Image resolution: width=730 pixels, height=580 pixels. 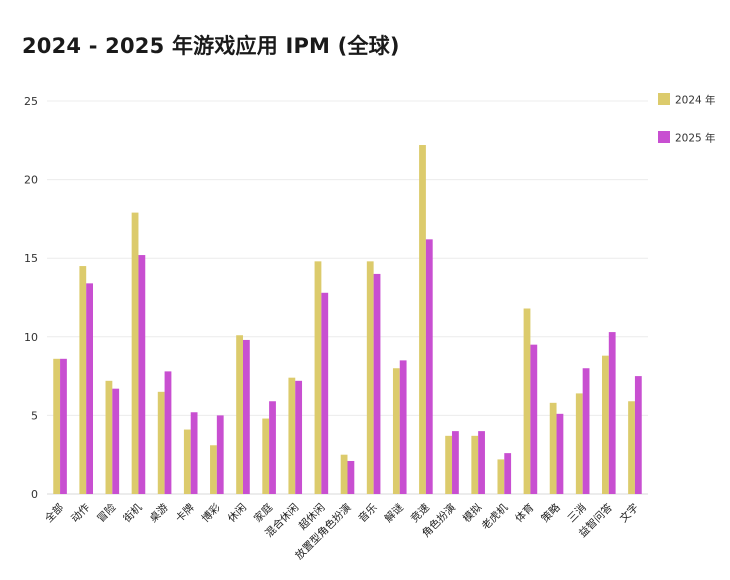 I want to click on x-tick-label: 动作, so click(x=81, y=513).